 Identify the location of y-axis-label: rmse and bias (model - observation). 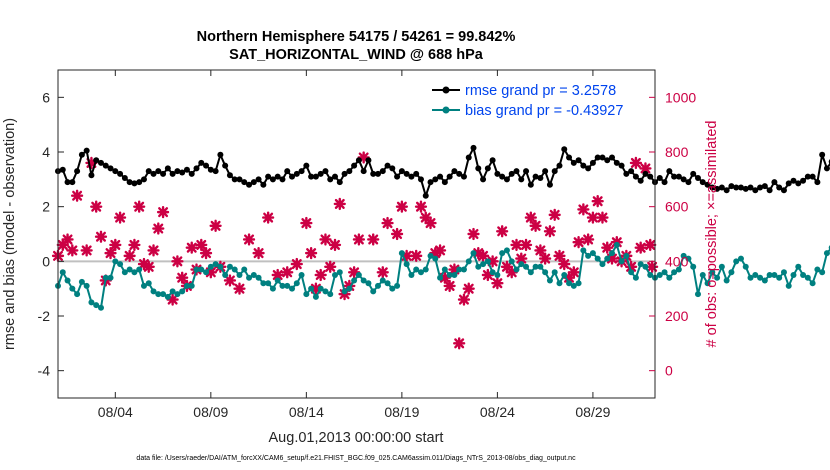
(10, 234).